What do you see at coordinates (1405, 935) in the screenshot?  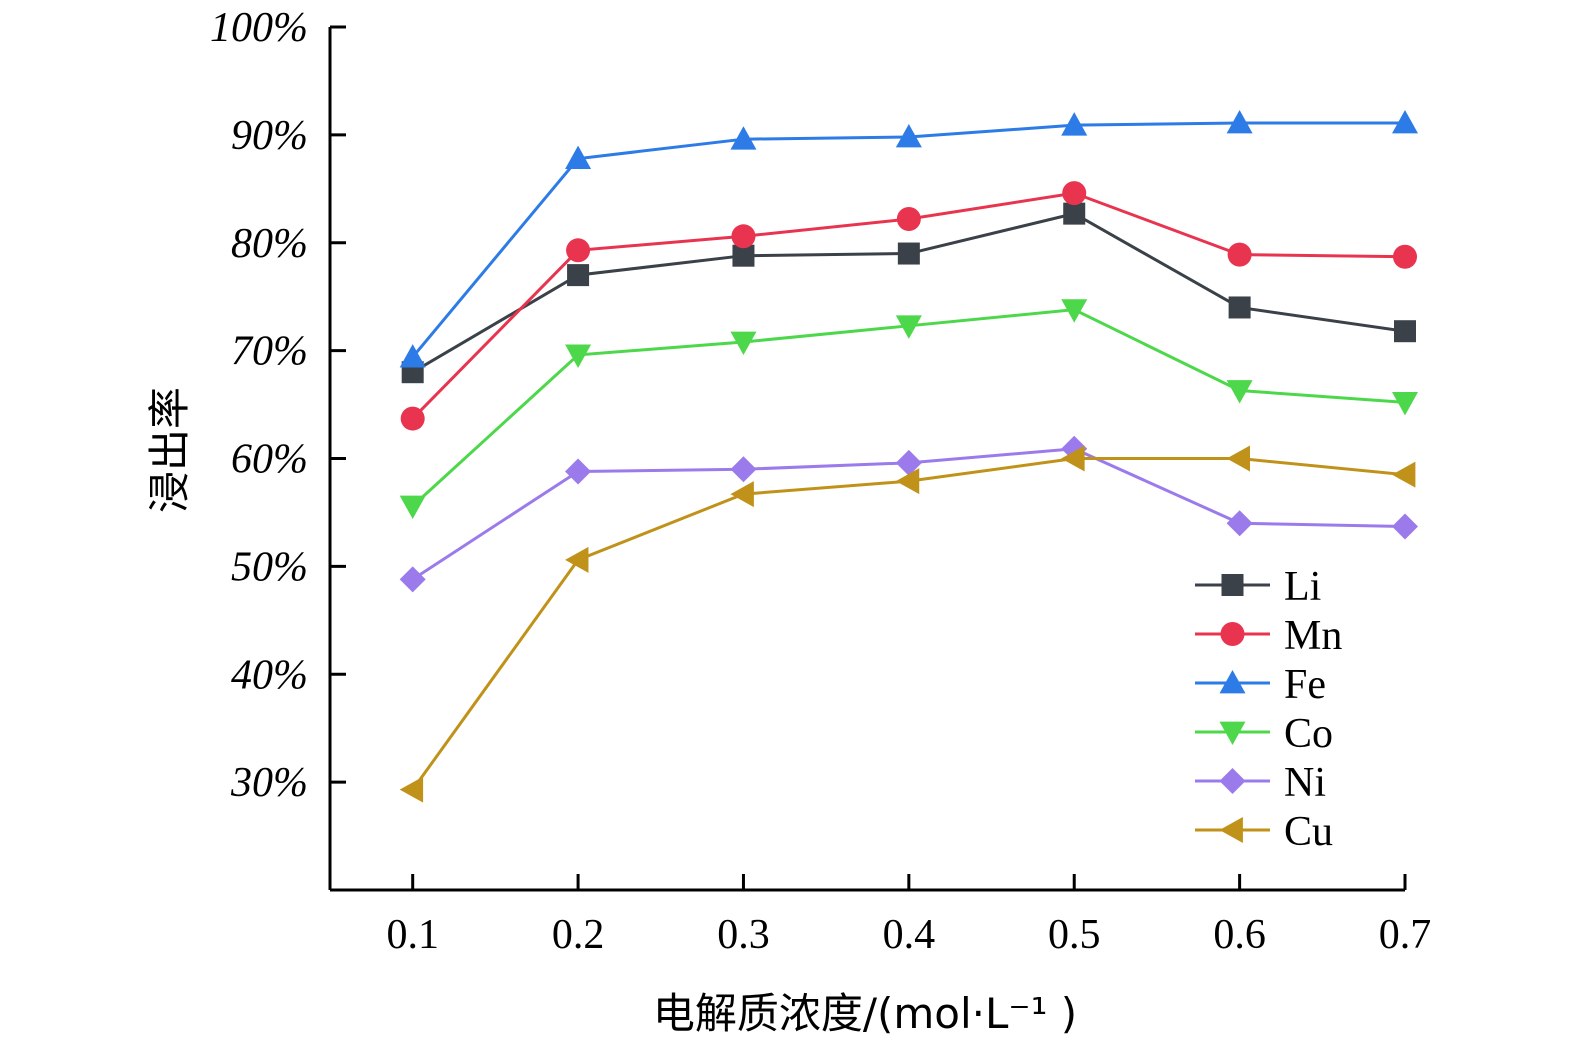 I see `x-tick-label: 0.7` at bounding box center [1405, 935].